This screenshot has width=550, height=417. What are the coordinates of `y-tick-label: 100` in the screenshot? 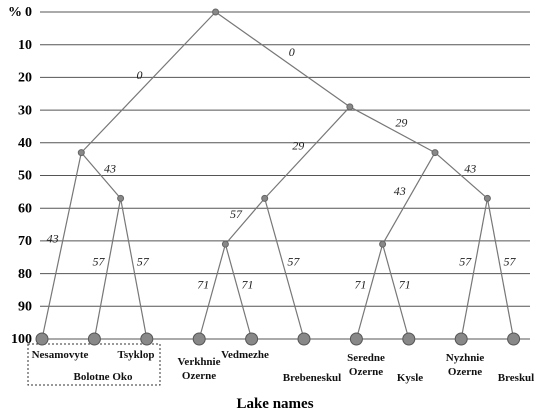 It's located at (21, 339).